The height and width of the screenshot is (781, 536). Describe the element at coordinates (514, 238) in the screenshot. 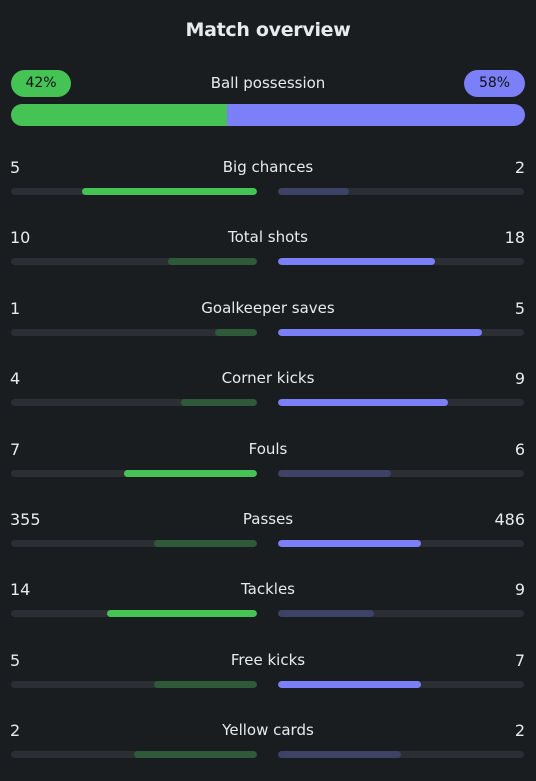

I see `stat-away-value: 18` at that location.